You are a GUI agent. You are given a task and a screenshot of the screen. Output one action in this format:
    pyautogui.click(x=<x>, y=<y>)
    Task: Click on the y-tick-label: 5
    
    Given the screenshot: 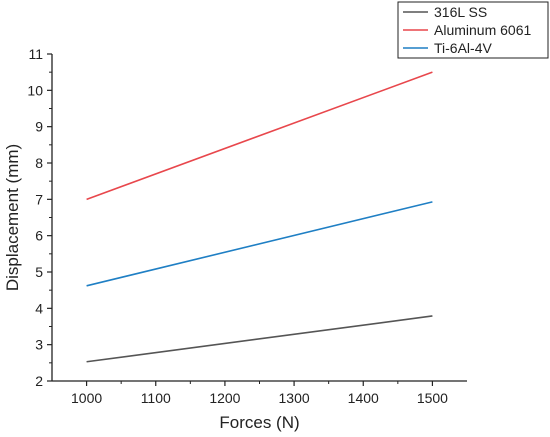 What is the action you would take?
    pyautogui.click(x=39, y=272)
    